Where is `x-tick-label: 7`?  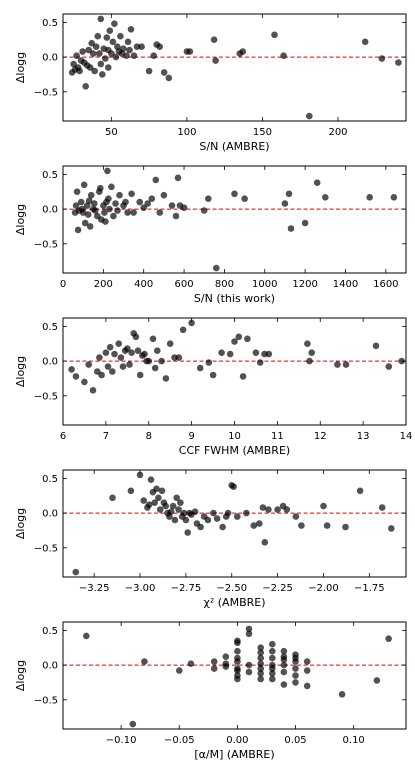 x-tick-label: 7 is located at coordinates (106, 436).